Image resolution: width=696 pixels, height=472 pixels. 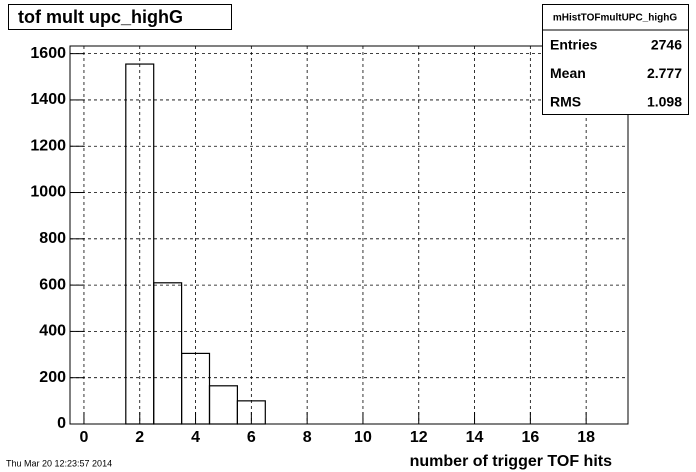 What do you see at coordinates (615, 59) in the screenshot?
I see `stats-box` at bounding box center [615, 59].